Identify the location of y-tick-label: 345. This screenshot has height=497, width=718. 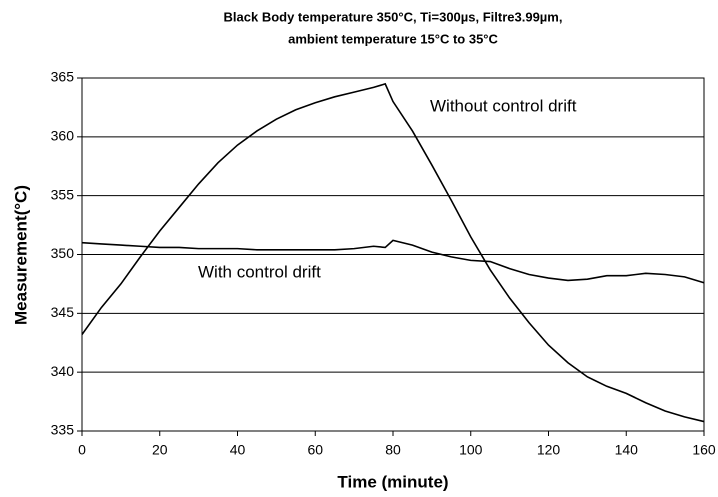
(63, 312).